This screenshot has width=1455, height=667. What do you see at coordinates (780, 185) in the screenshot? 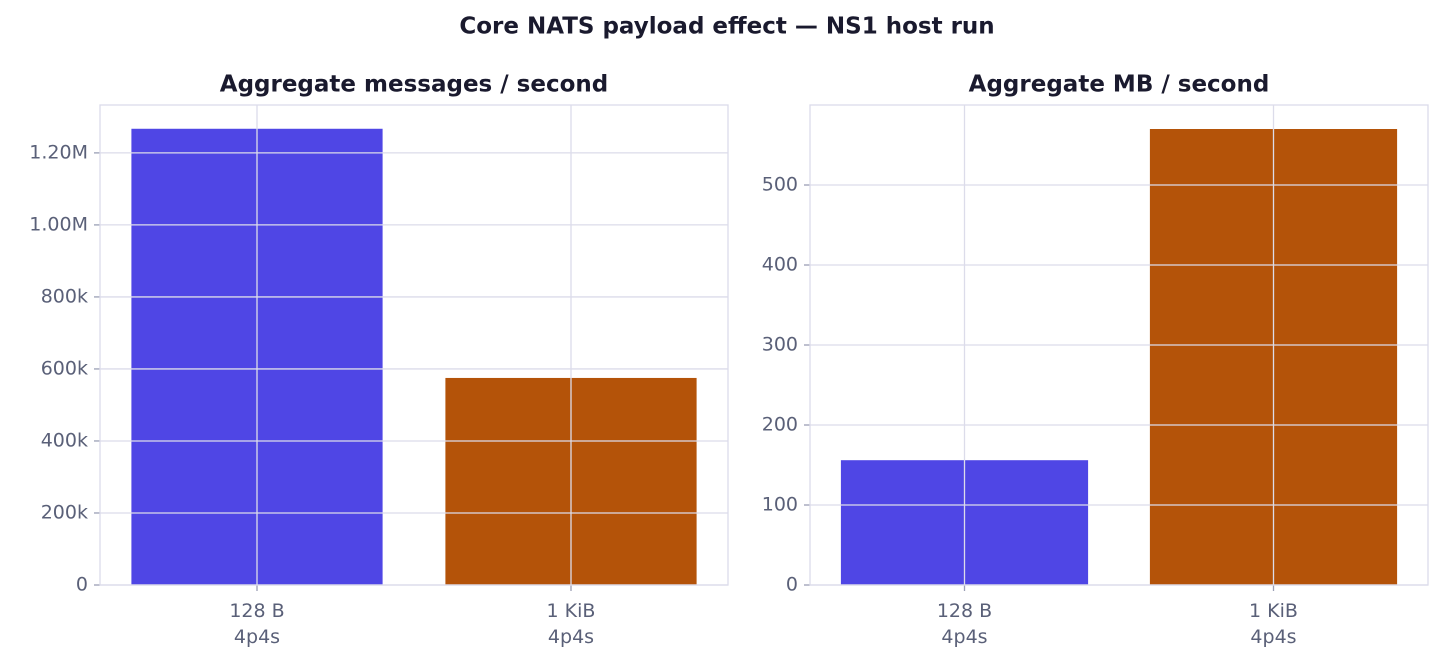
I see `y-tick-label: 500` at bounding box center [780, 185].